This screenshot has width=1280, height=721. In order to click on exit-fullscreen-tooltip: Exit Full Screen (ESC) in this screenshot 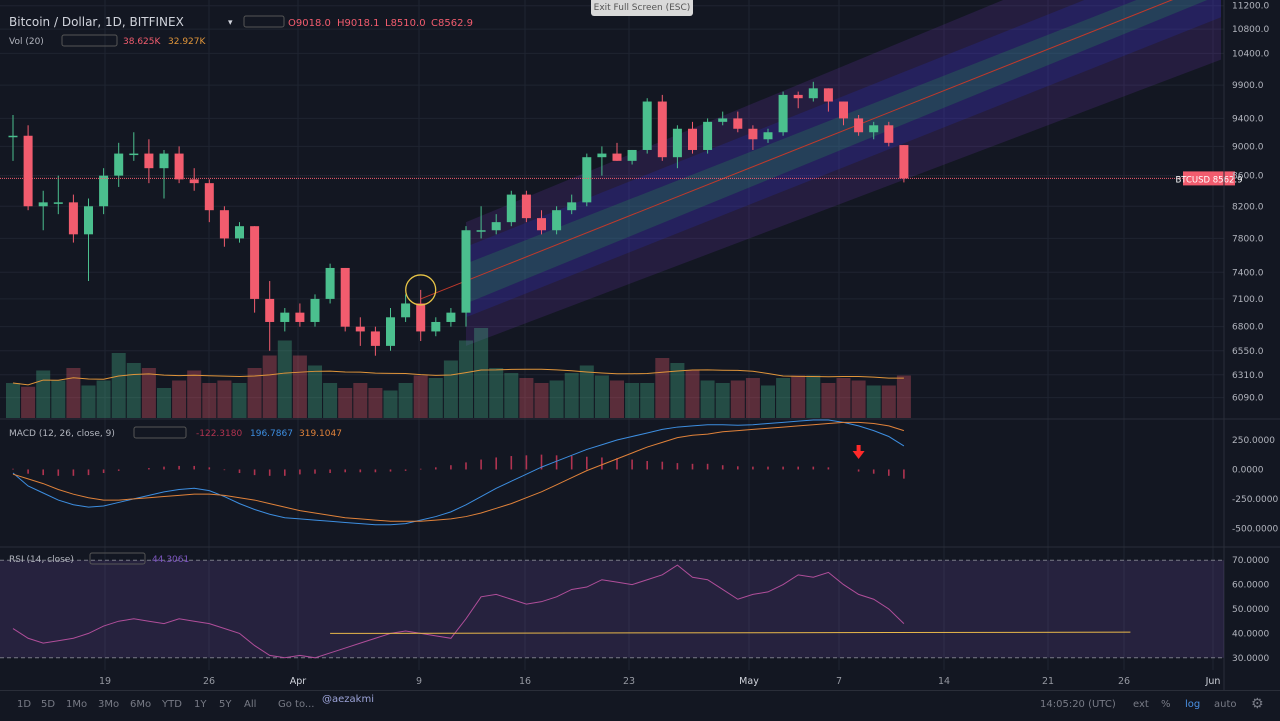, I will do `click(642, 8)`.